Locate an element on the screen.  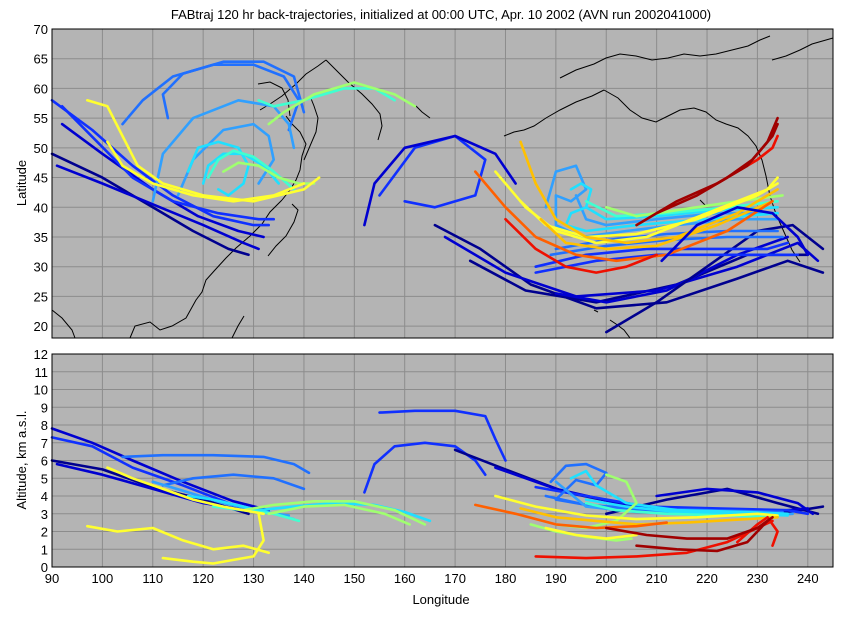
x-tick-label: 140 is located at coordinates (304, 578).